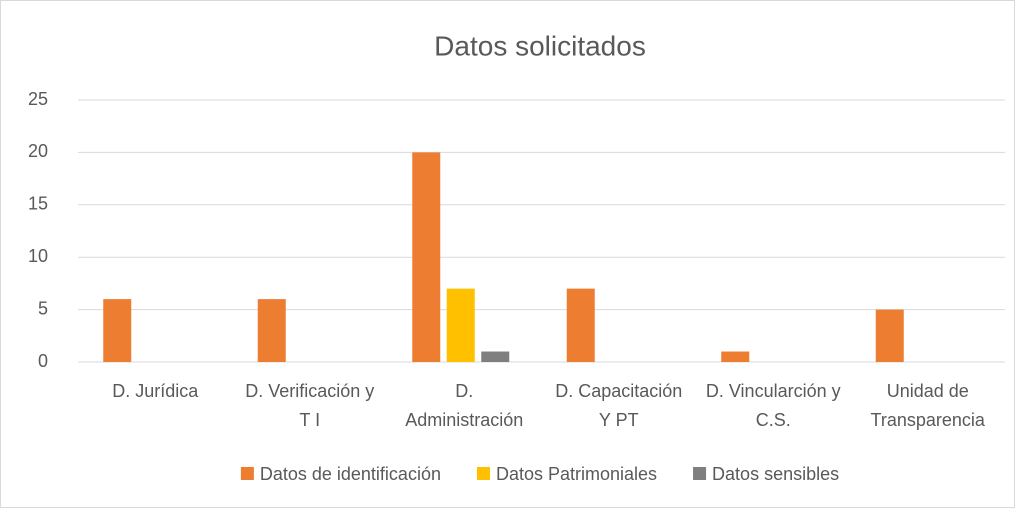  Describe the element at coordinates (464, 405) in the screenshot. I see `x-tick-label: D. Administración` at that location.